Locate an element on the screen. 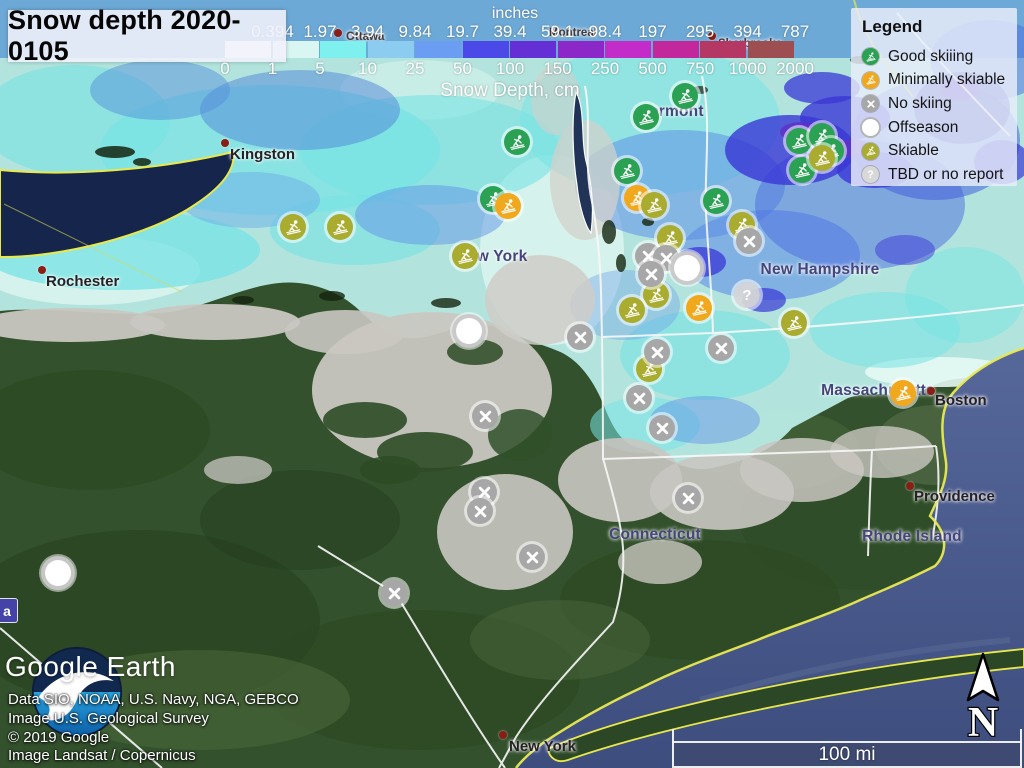 Image resolution: width=1024 pixels, height=768 pixels. colorbar-tick-cm: 150 is located at coordinates (557, 68).